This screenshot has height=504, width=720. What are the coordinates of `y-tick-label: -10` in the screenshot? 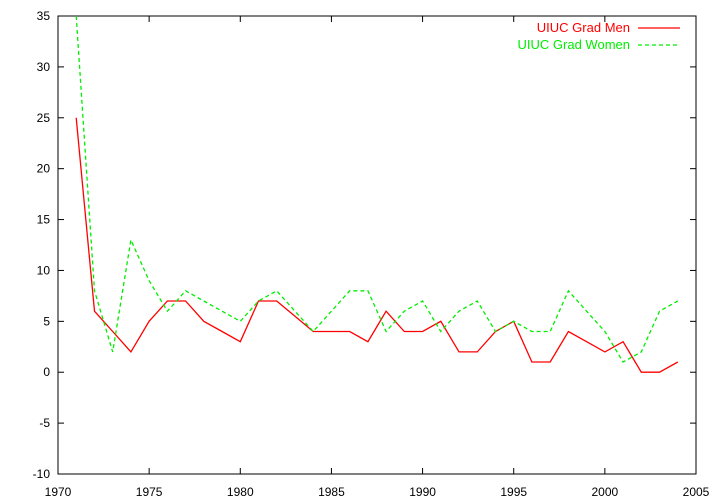 It's located at (42, 474).